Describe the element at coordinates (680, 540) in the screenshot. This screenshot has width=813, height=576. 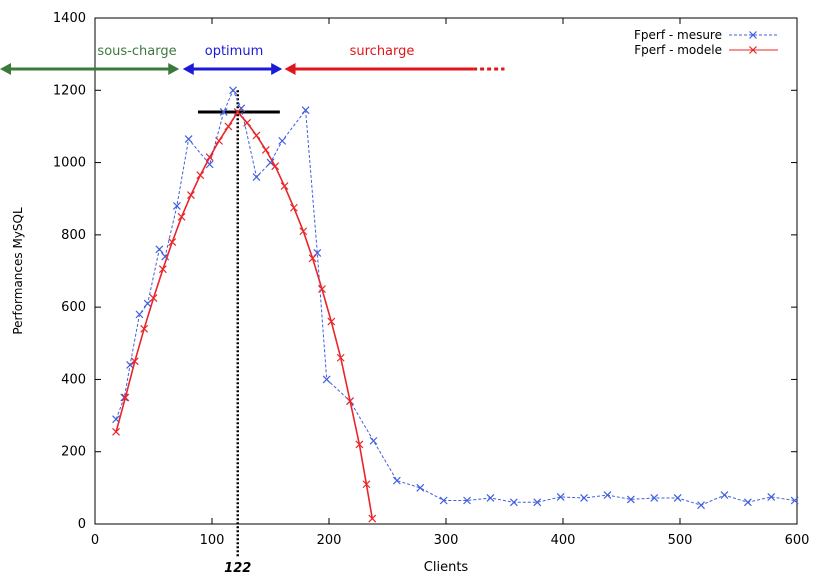
I see `x-tick-label: 500` at that location.